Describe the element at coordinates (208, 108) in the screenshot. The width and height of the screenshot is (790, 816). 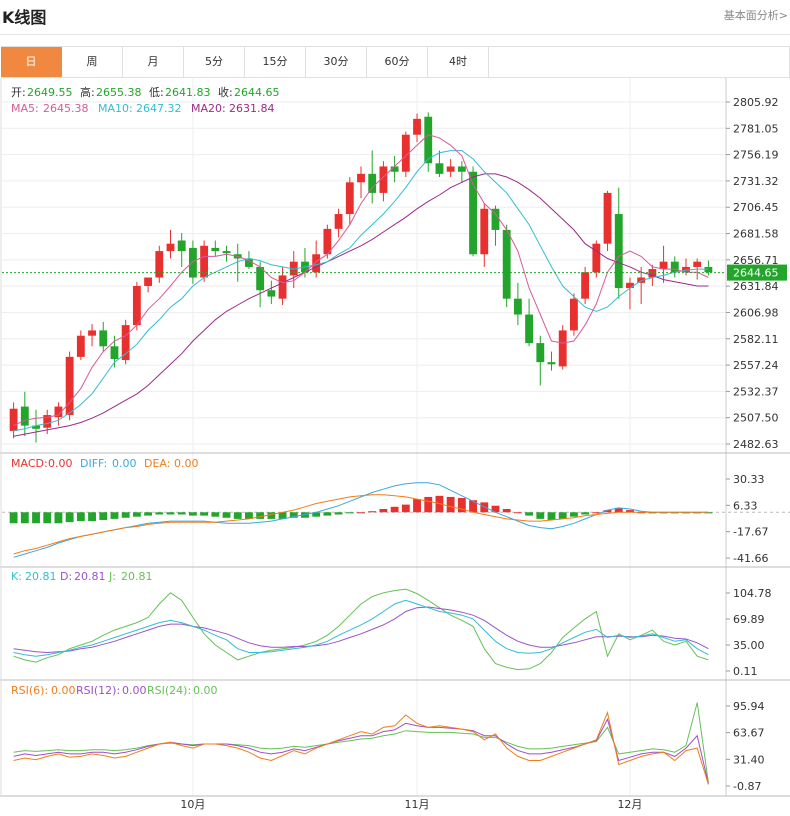
I see `ma20-label: MA20:` at that location.